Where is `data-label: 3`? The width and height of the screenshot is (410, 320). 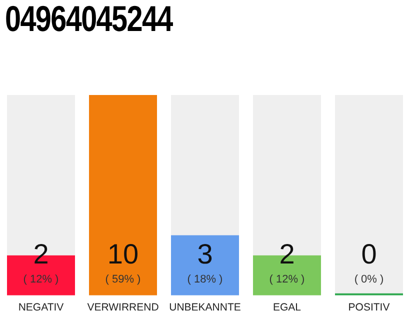 data-label: 3 is located at coordinates (205, 254).